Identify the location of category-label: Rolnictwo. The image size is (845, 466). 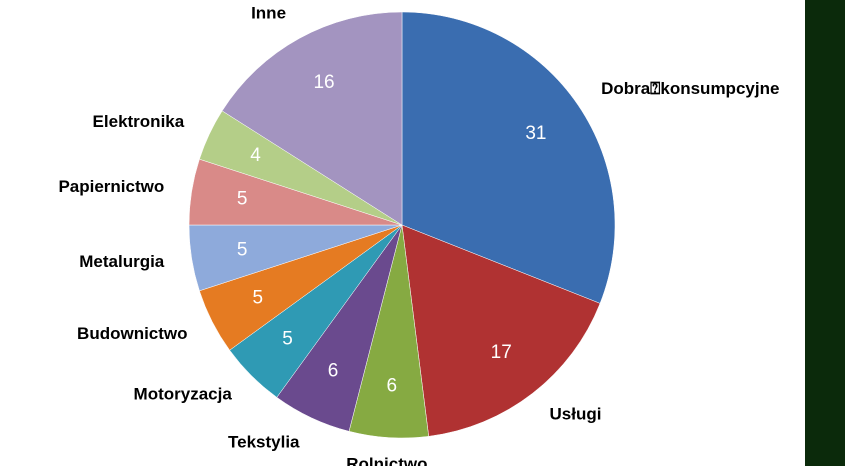
(386, 460).